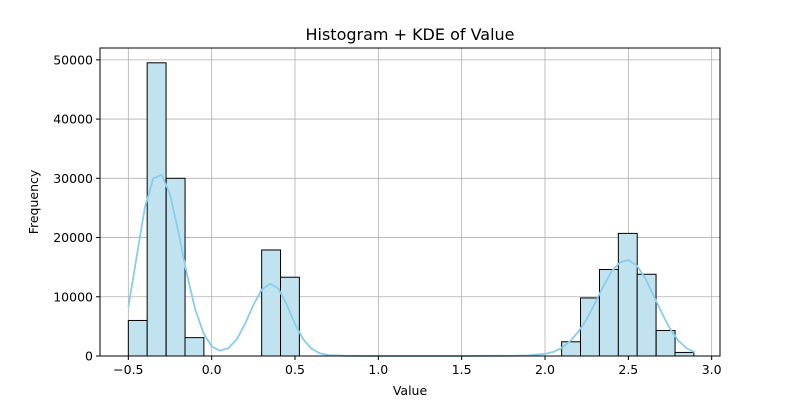 This screenshot has height=400, width=800. Describe the element at coordinates (212, 369) in the screenshot. I see `x-tick-label: 0.0` at that location.